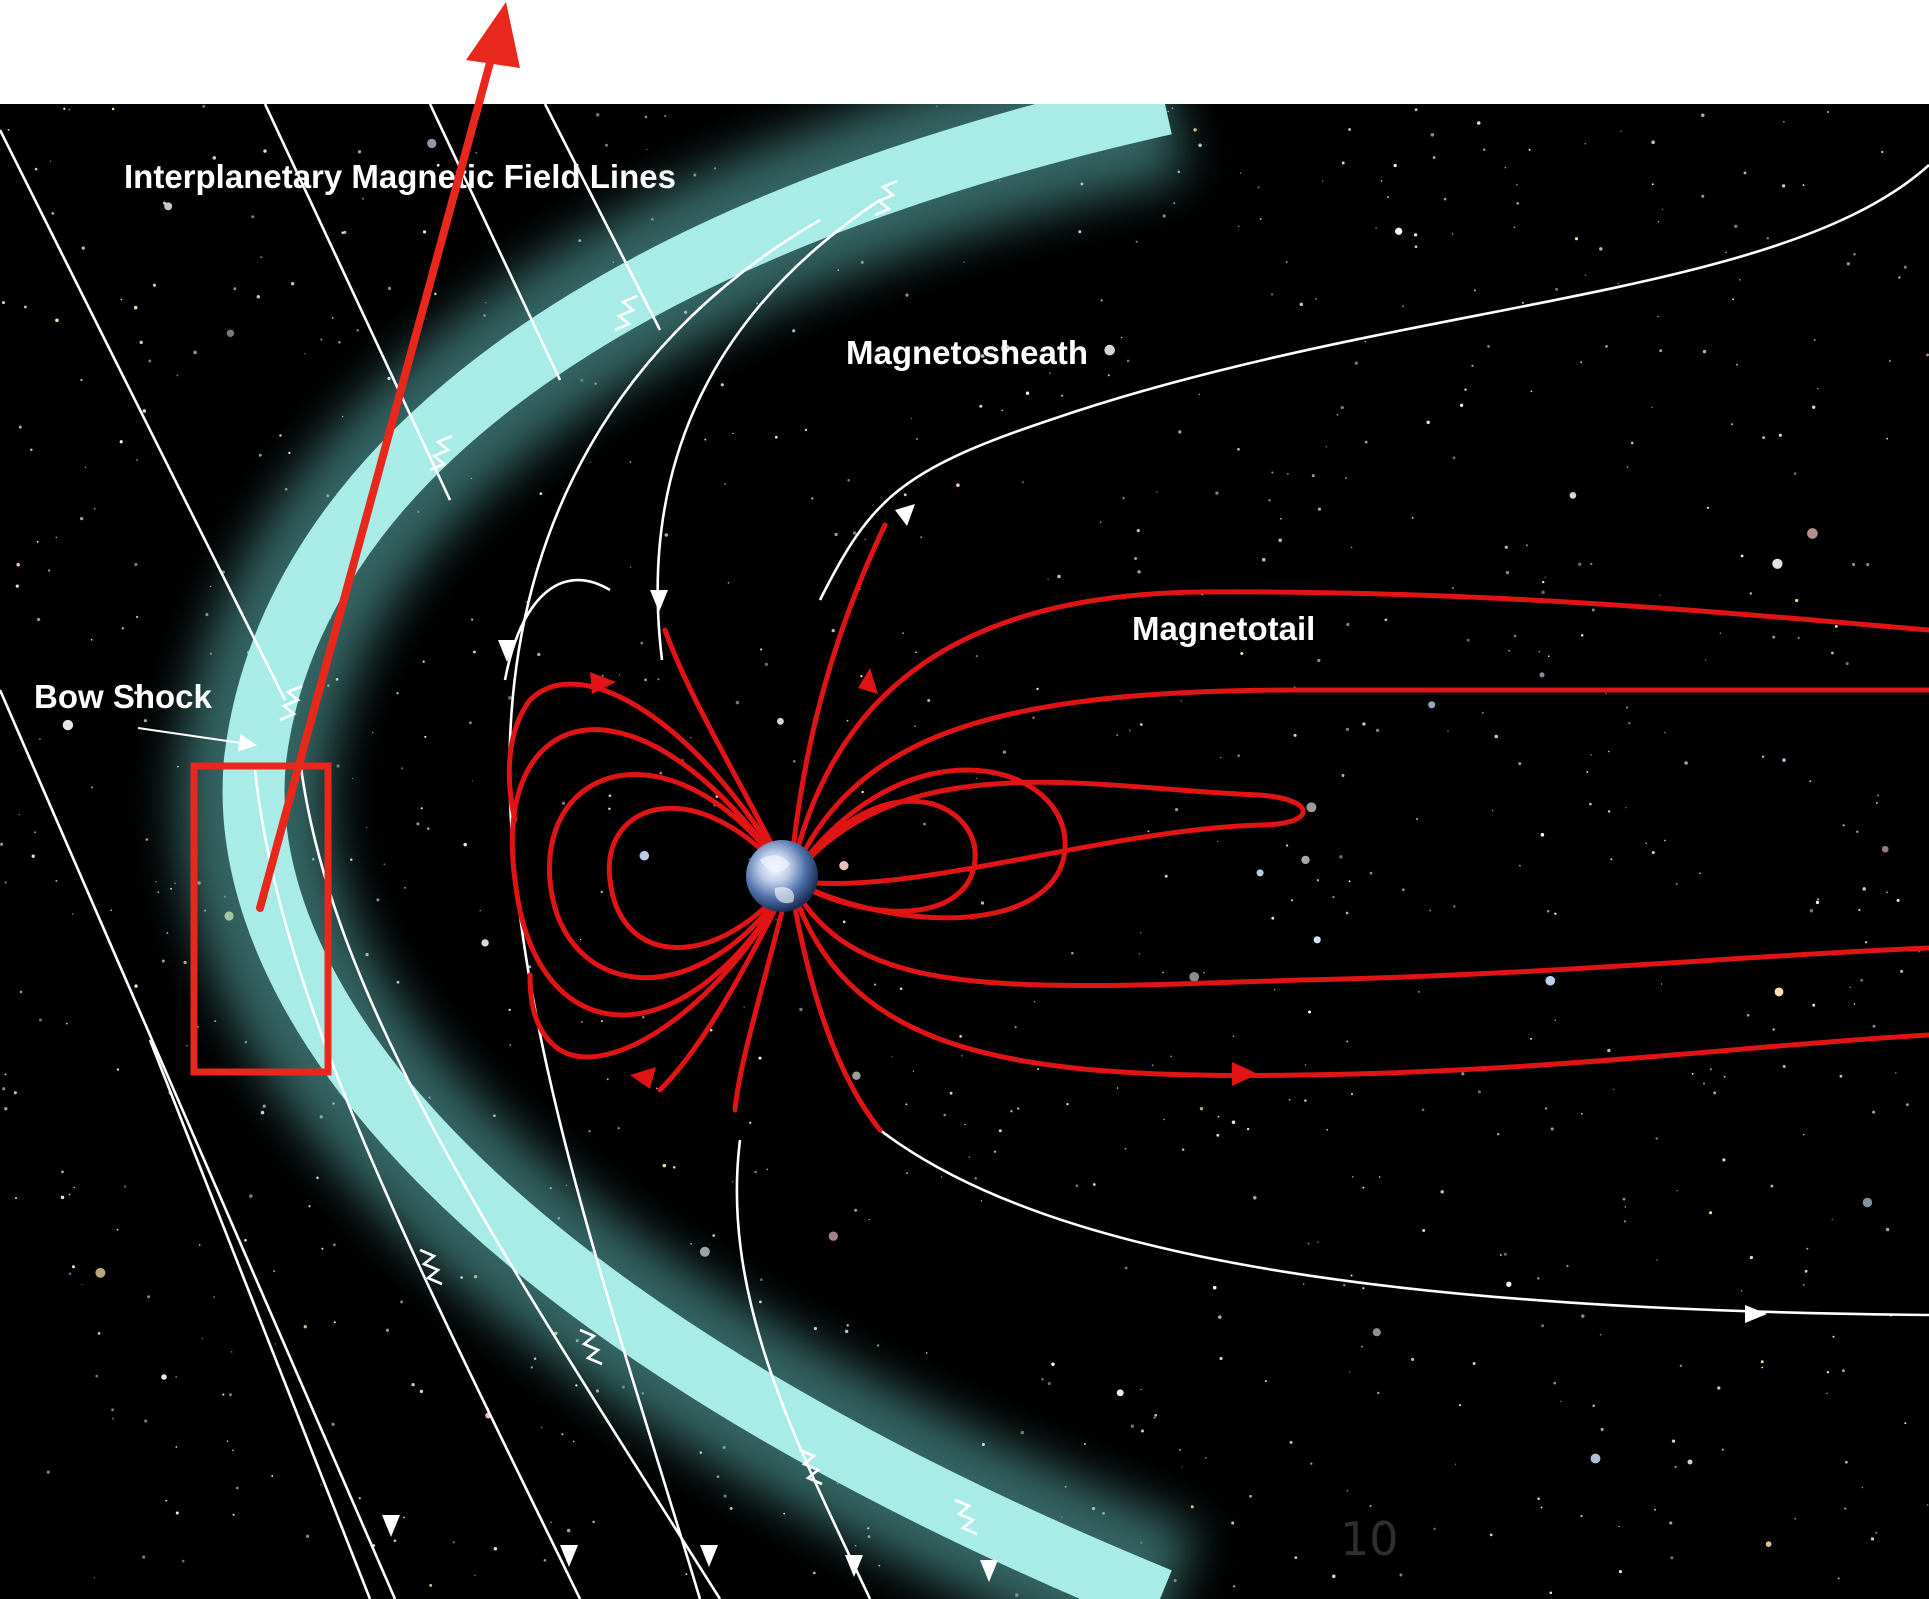  What do you see at coordinates (626, 313) in the screenshot?
I see `imf-zigzag` at bounding box center [626, 313].